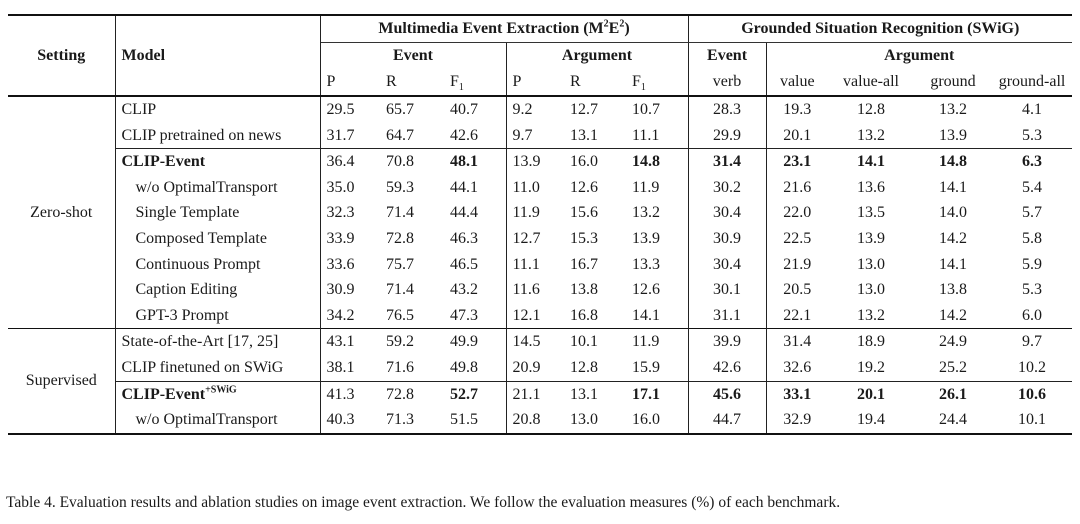  Describe the element at coordinates (1032, 264) in the screenshot. I see `value-cell: 5.9` at that location.